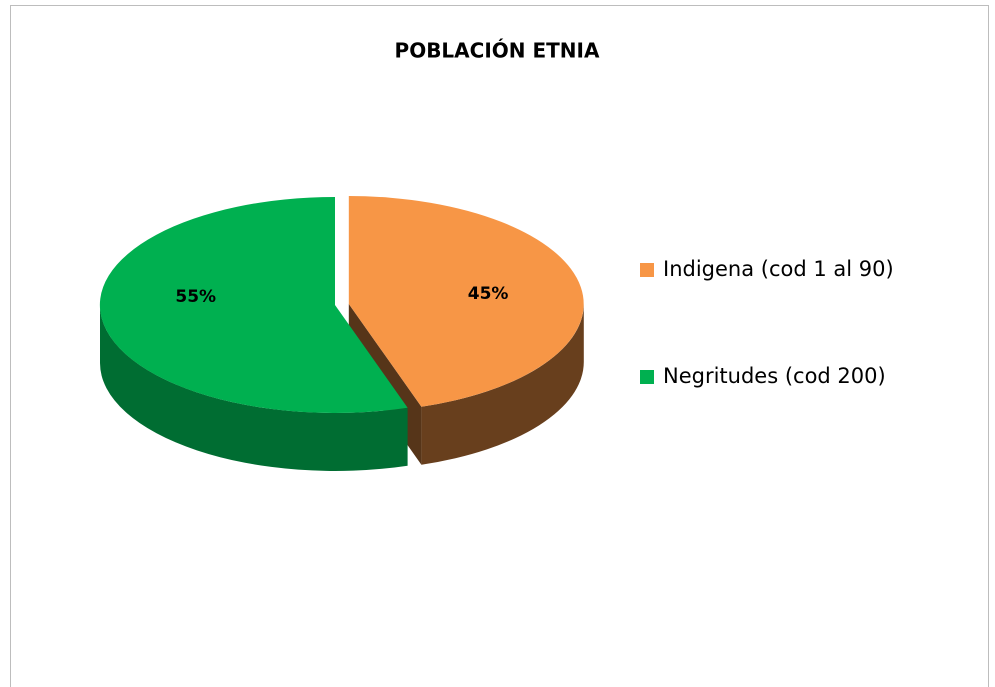 The image size is (995, 687). I want to click on data-label: 55%, so click(195, 297).